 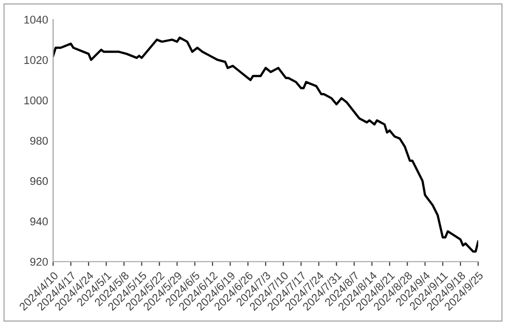 What do you see at coordinates (39, 262) in the screenshot?
I see `y-tick-label: 920` at bounding box center [39, 262].